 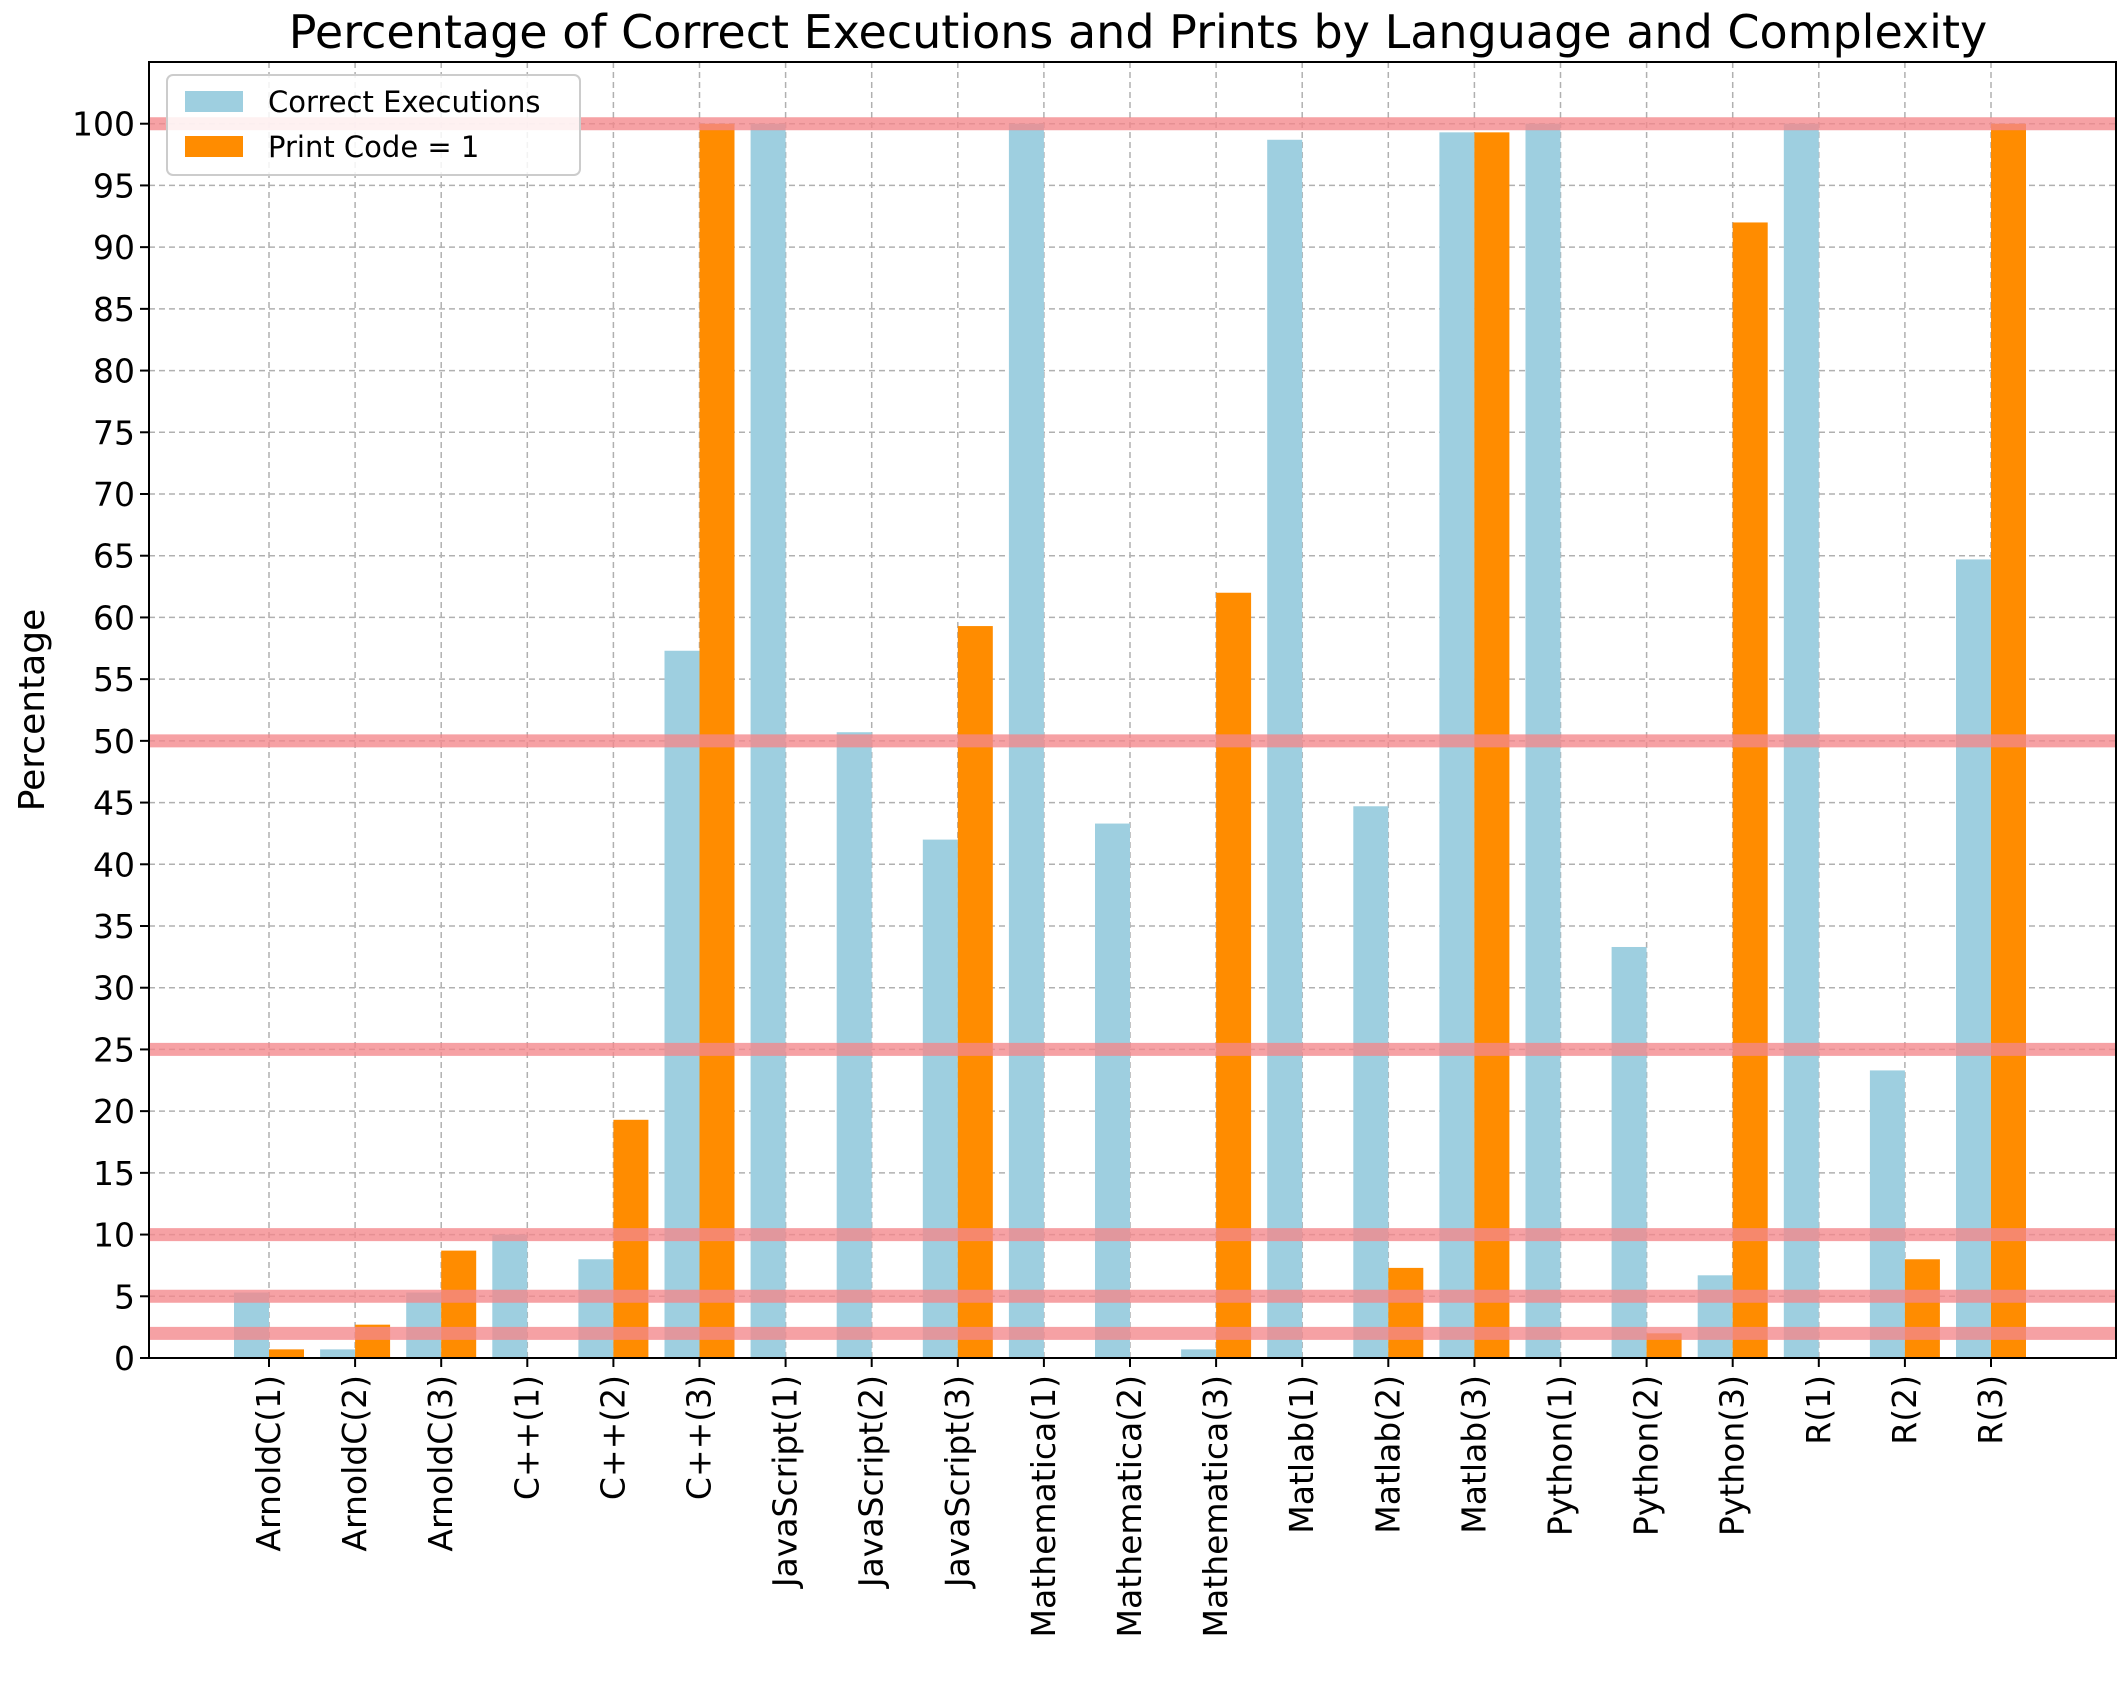 I want to click on y-tick-label-60: 60, so click(x=114, y=617).